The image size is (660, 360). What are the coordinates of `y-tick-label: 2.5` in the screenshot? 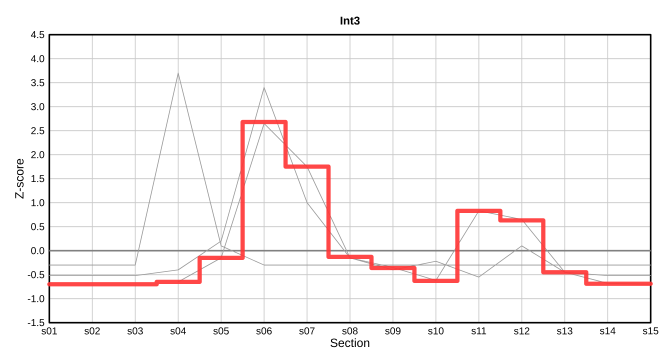 It's located at (37, 130).